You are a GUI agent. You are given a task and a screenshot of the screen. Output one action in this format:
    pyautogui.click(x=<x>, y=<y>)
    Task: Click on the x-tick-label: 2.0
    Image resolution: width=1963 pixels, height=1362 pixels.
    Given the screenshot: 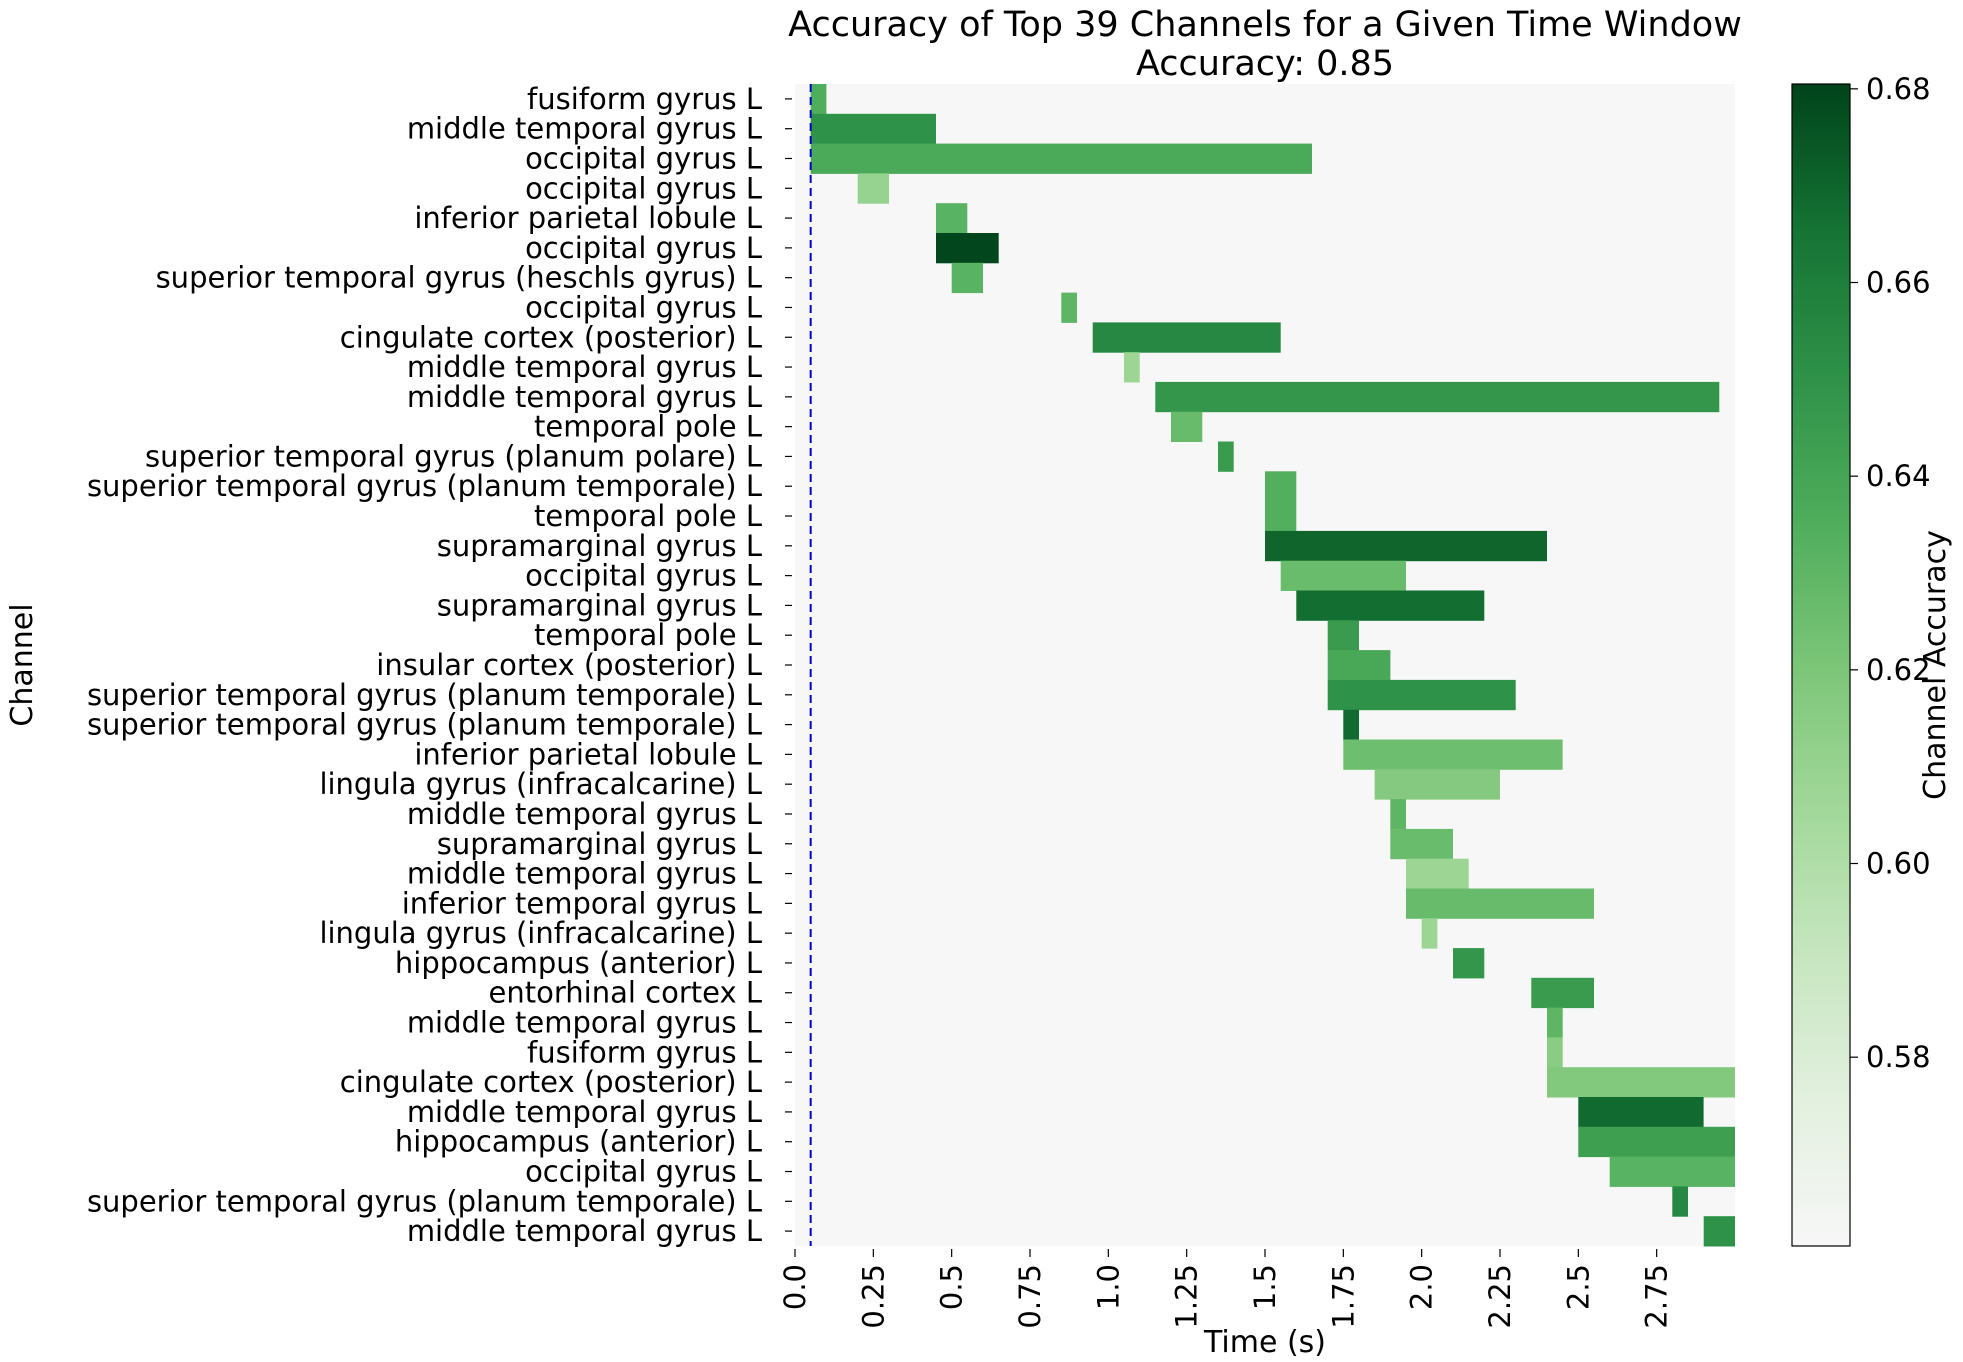 What is the action you would take?
    pyautogui.click(x=1422, y=1287)
    